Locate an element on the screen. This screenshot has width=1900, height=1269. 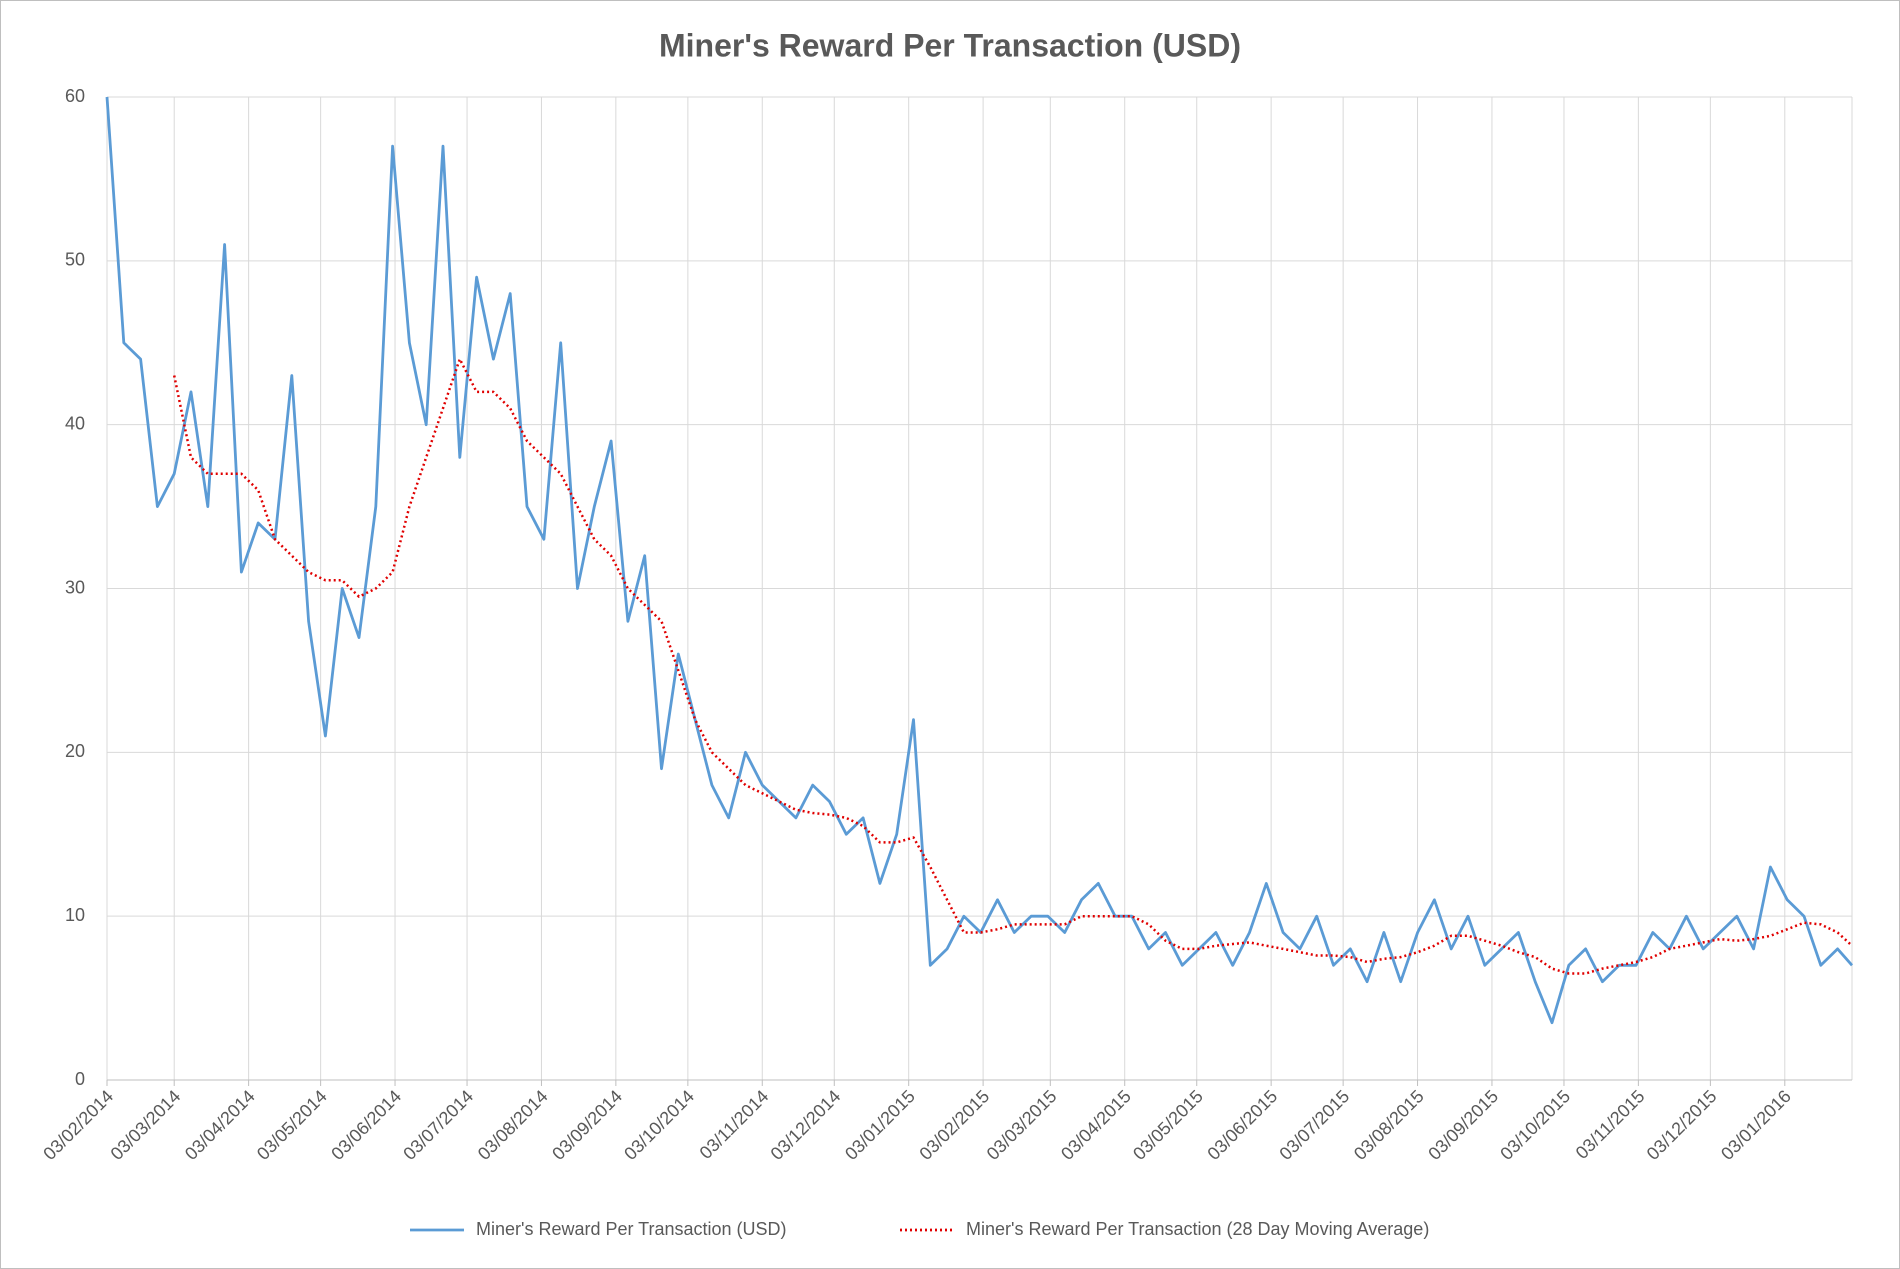
legend-label: Miner's Reward Per Transaction (USD) is located at coordinates (631, 1229).